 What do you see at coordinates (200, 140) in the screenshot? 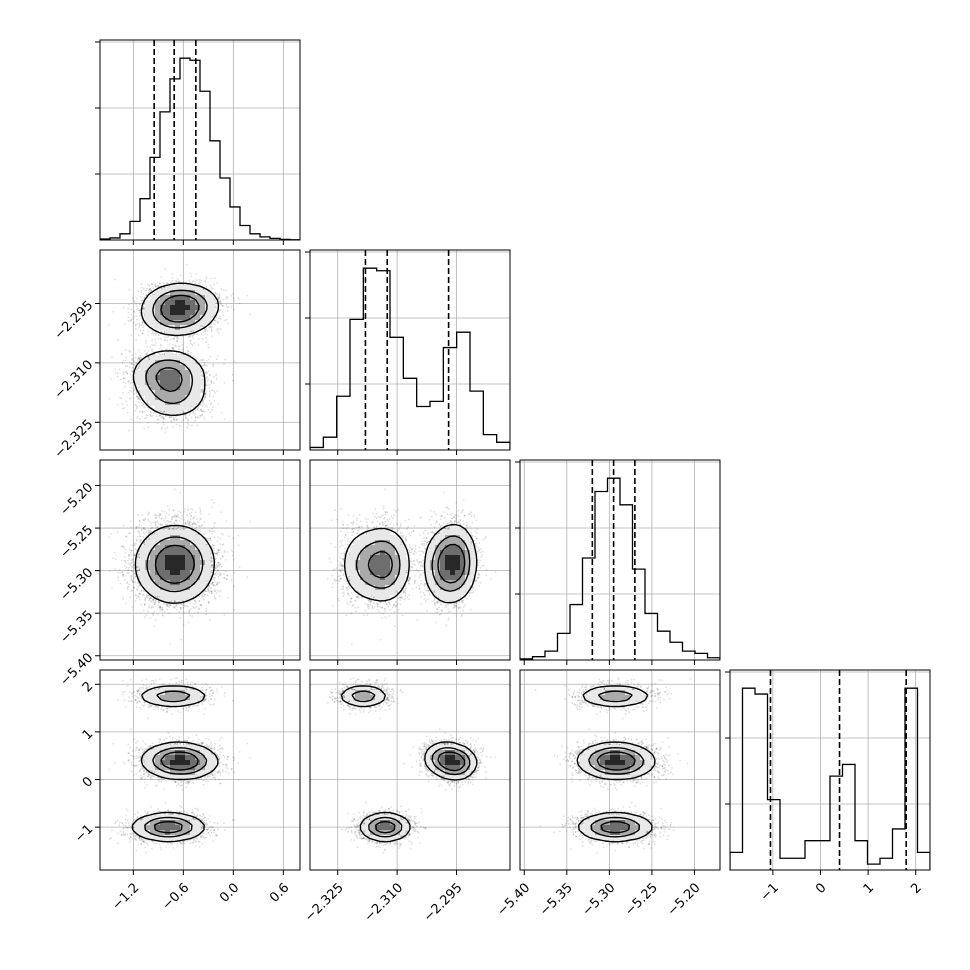
I see `grid` at bounding box center [200, 140].